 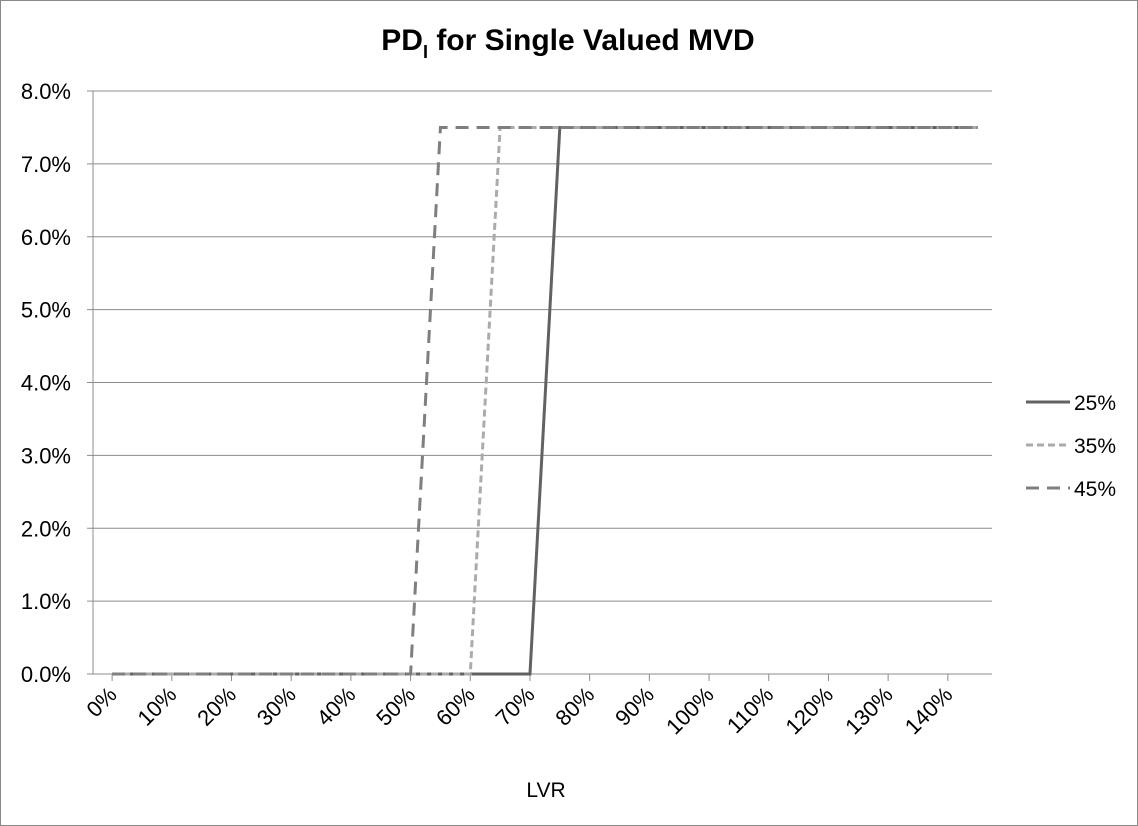 I want to click on x-axis-label: LVR, so click(x=545, y=790).